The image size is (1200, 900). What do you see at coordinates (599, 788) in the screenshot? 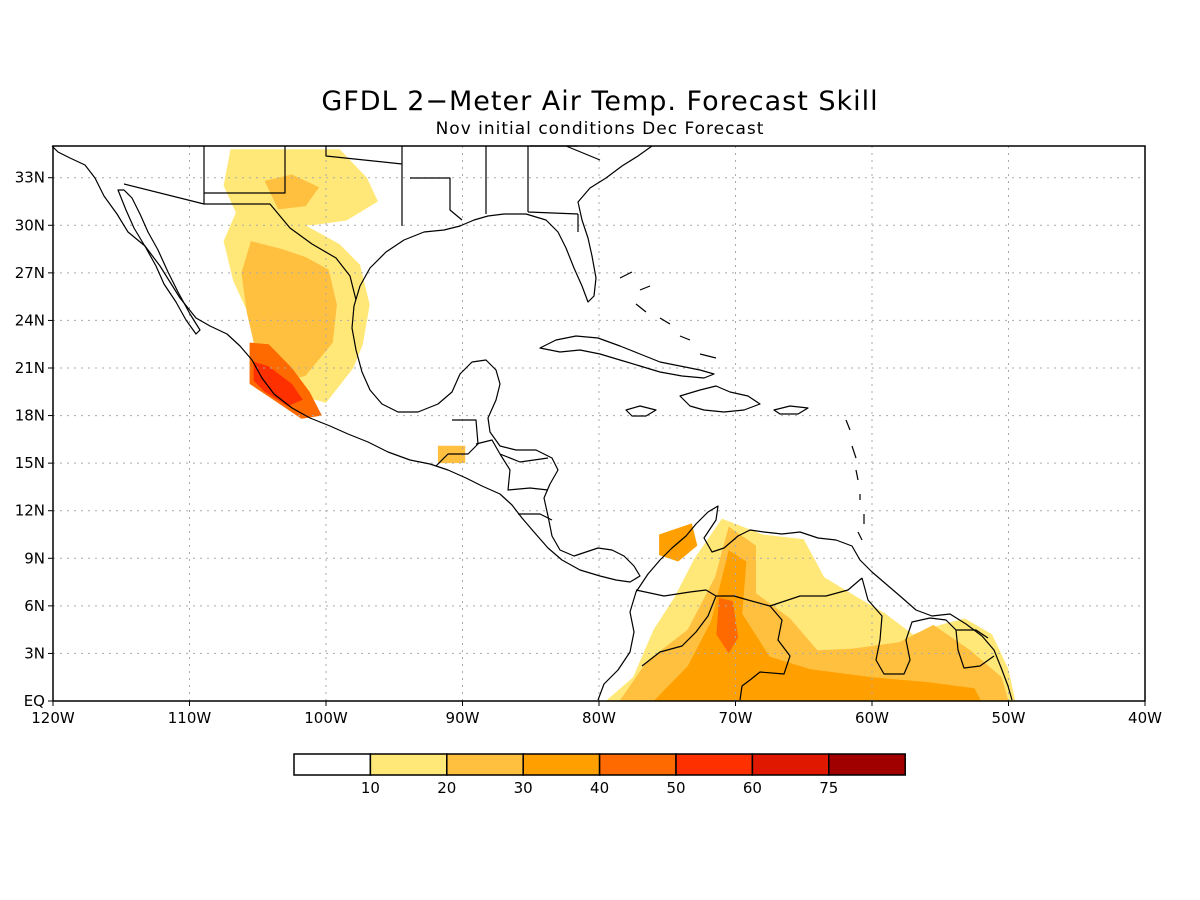
I see `colorbar-label: 40` at bounding box center [599, 788].